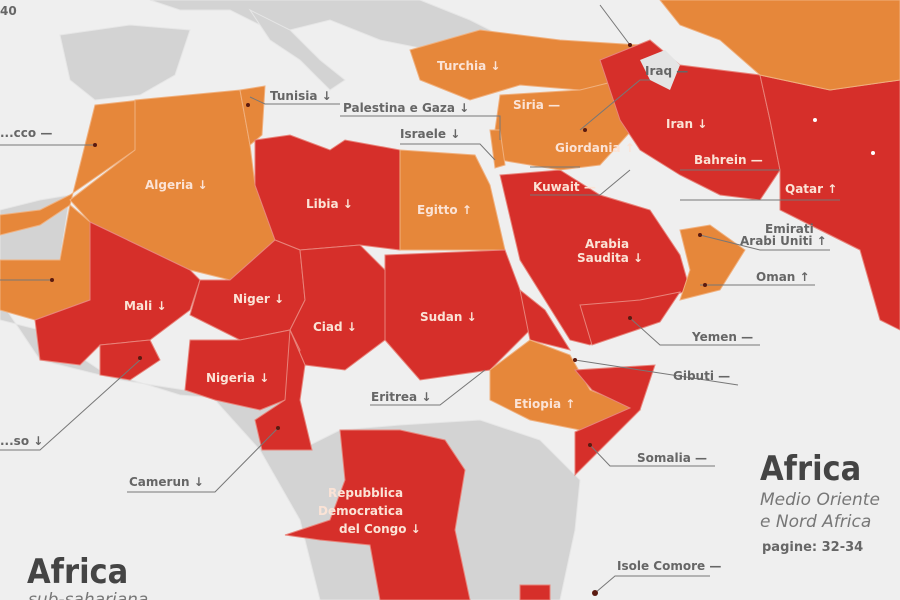 This screenshot has width=900, height=600. I want to click on svg-text: Giordania ↑, so click(595, 148).